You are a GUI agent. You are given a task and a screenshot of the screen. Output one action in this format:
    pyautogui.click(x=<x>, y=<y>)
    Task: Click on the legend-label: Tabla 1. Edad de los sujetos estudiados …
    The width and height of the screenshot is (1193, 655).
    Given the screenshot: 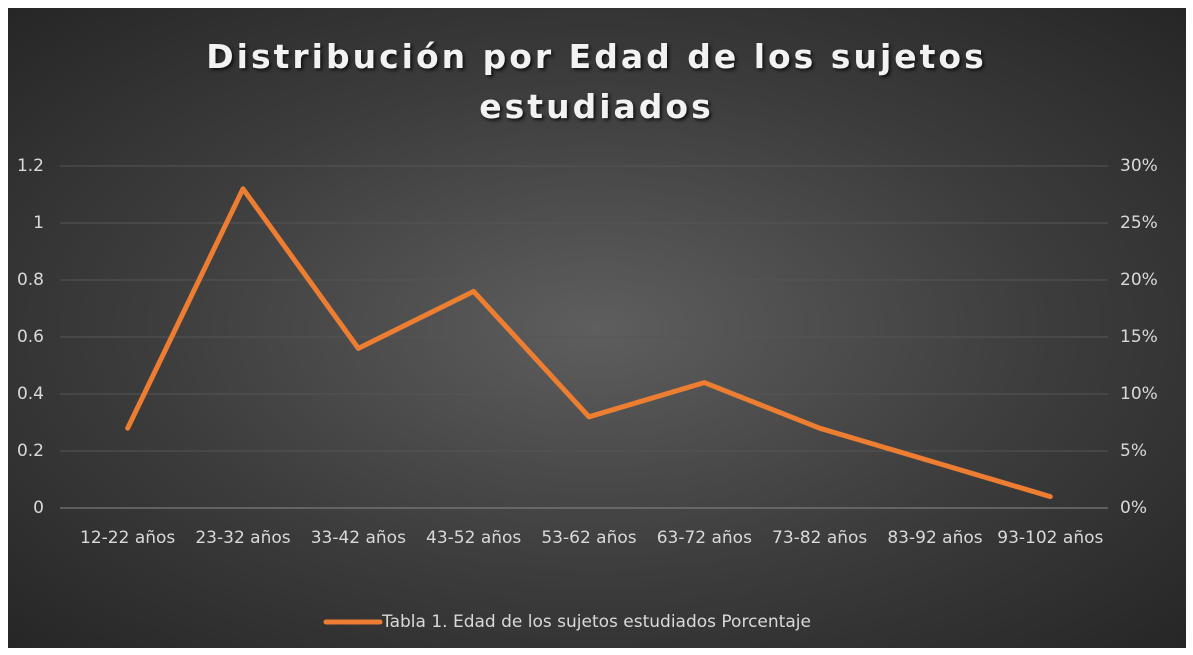 What is the action you would take?
    pyautogui.click(x=596, y=622)
    